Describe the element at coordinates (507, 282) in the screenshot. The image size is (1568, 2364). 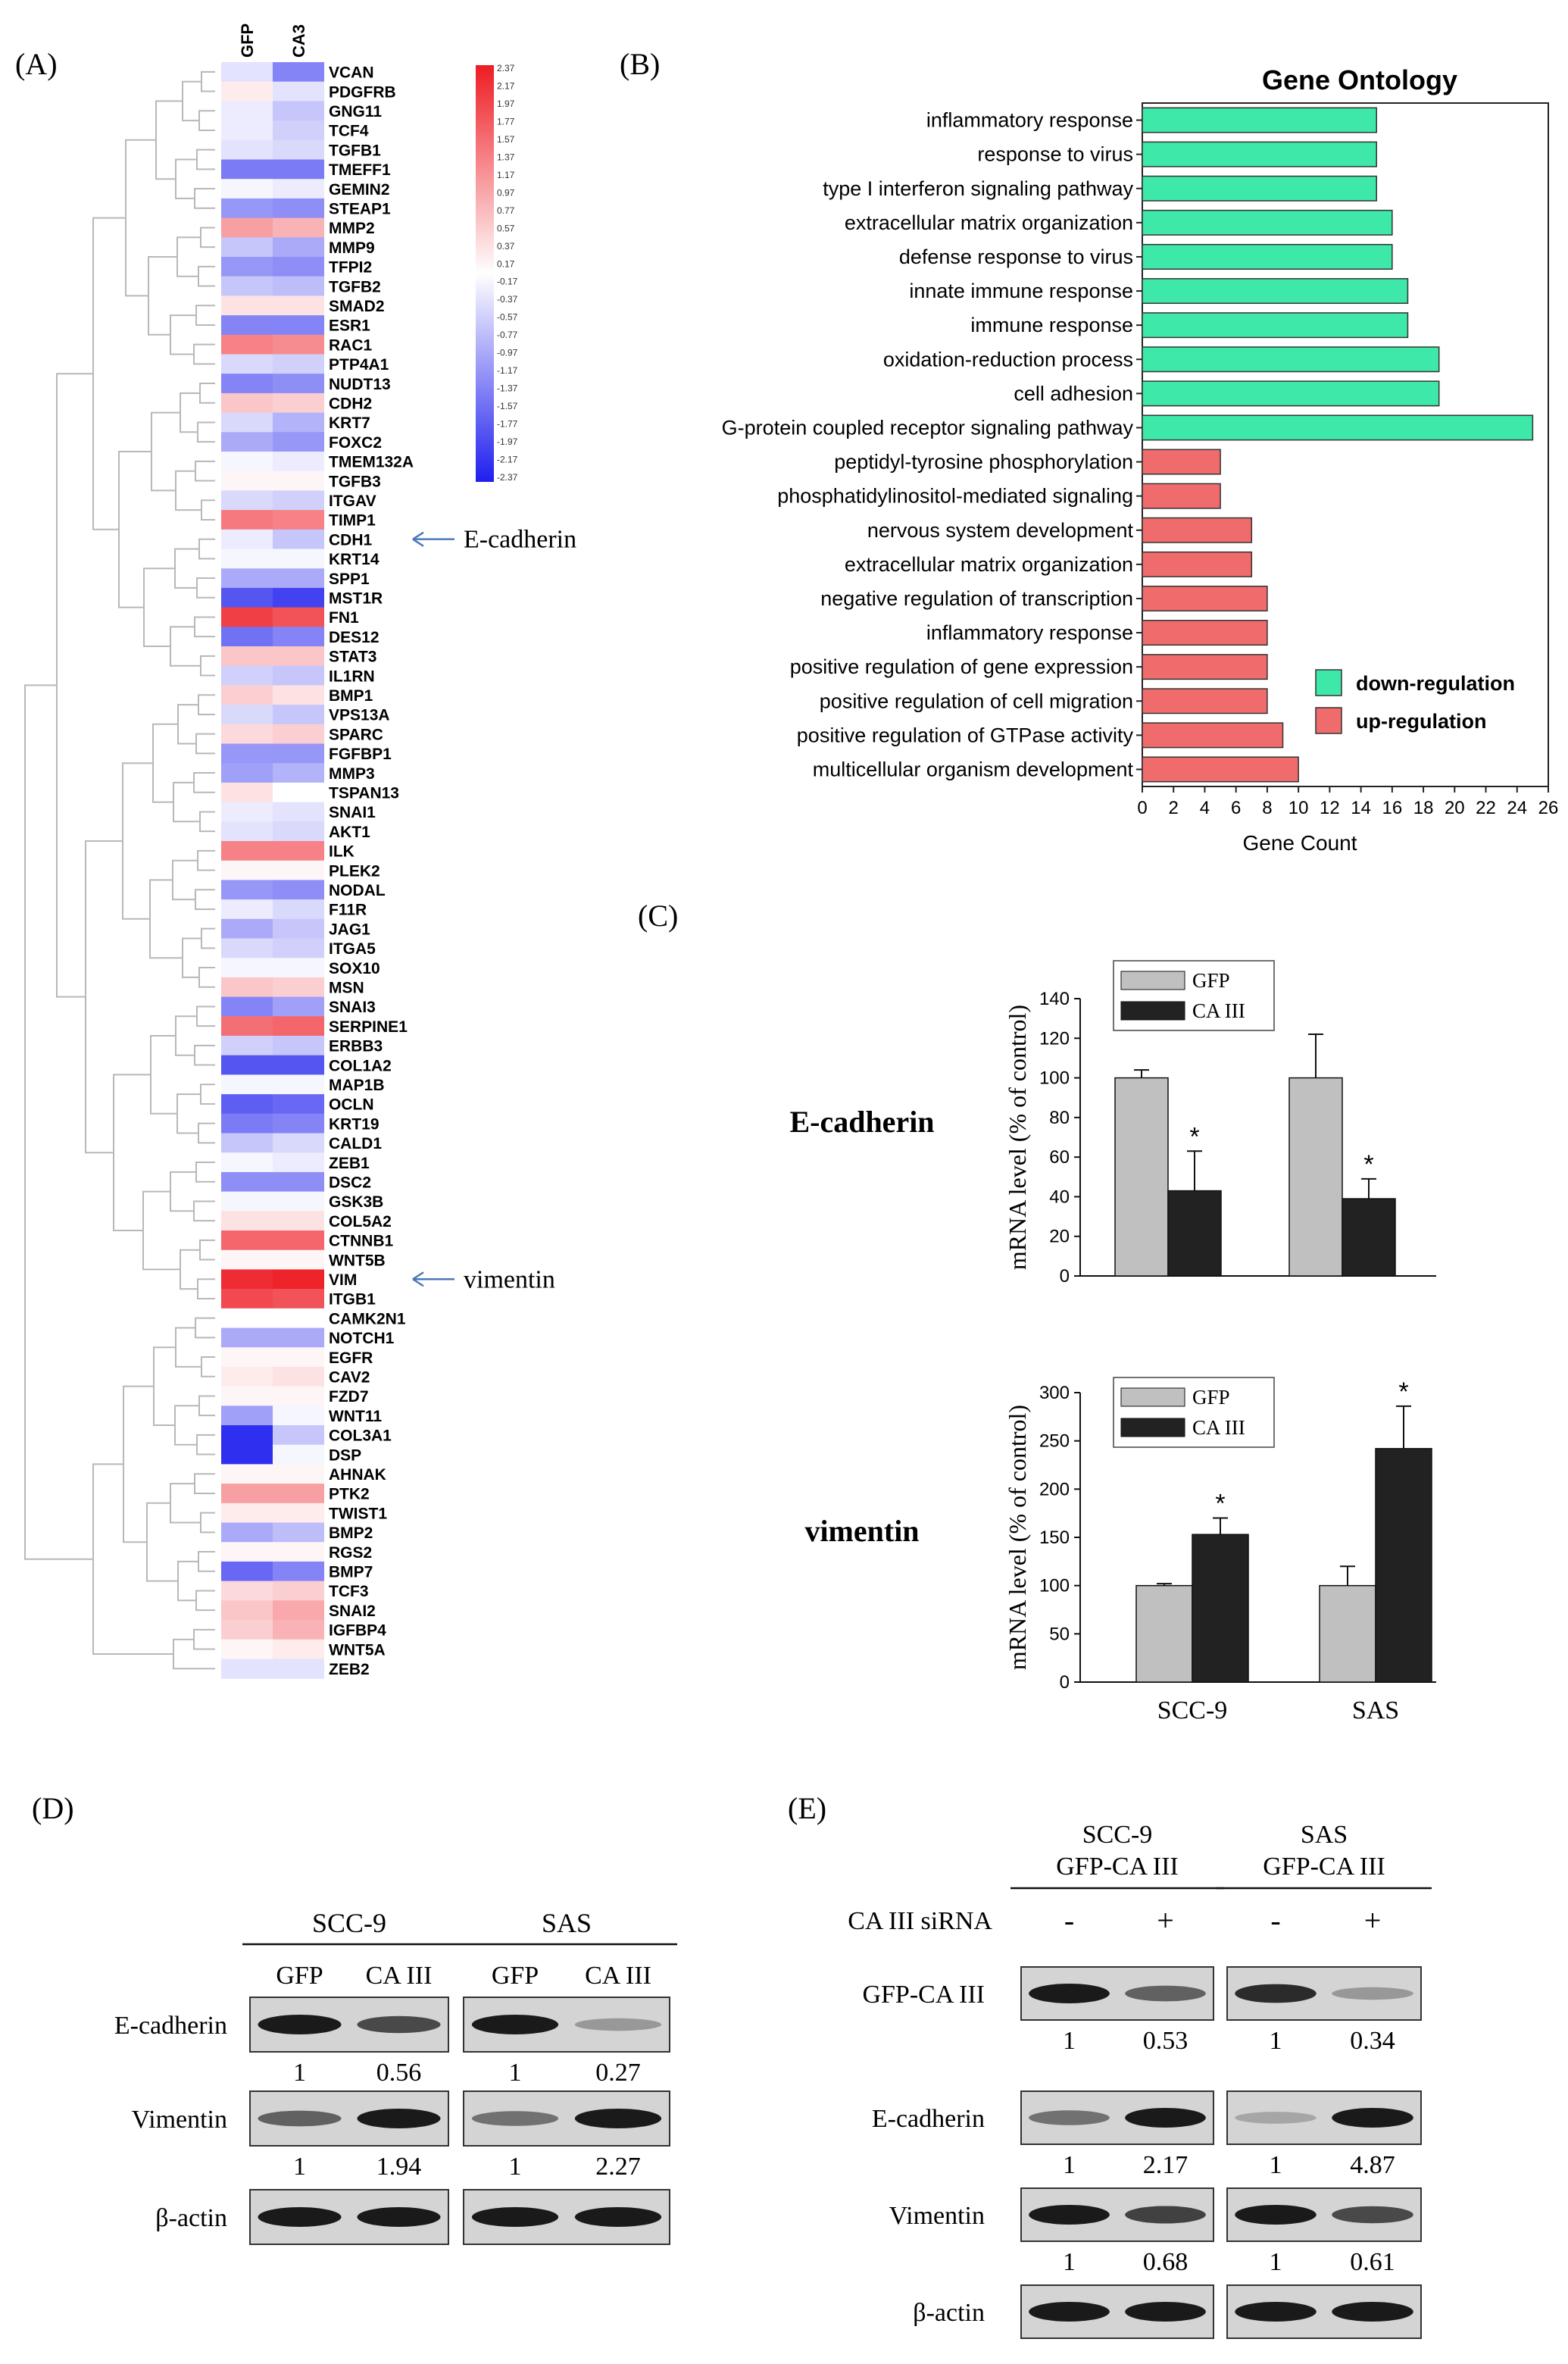
I see `colorbar-tick-label: -0.17` at that location.